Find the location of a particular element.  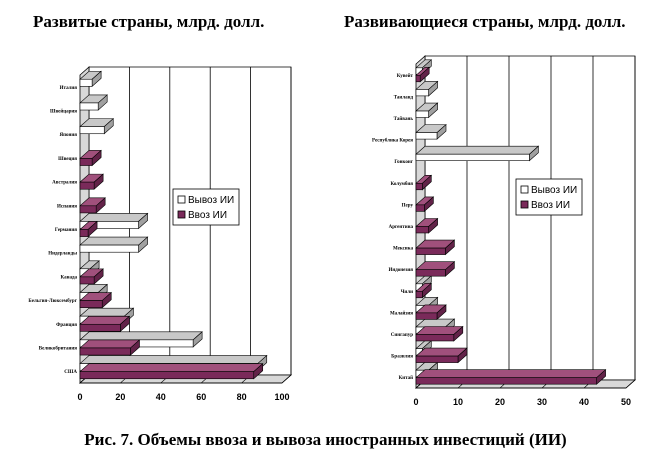

x-tick-label: 80 is located at coordinates (242, 397).